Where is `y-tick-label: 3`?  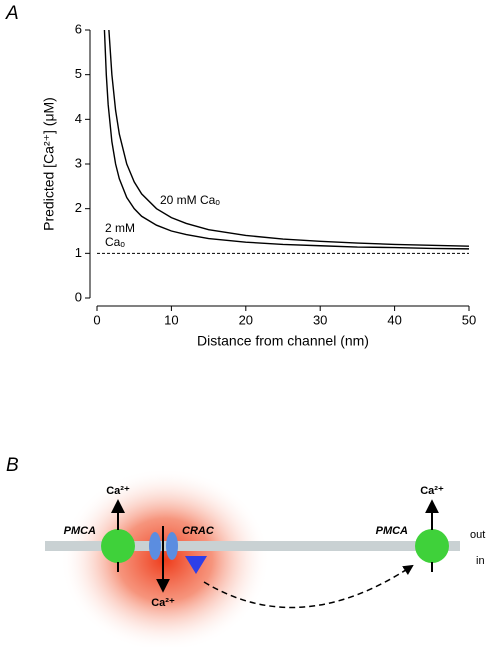 y-tick-label: 3 is located at coordinates (78, 162).